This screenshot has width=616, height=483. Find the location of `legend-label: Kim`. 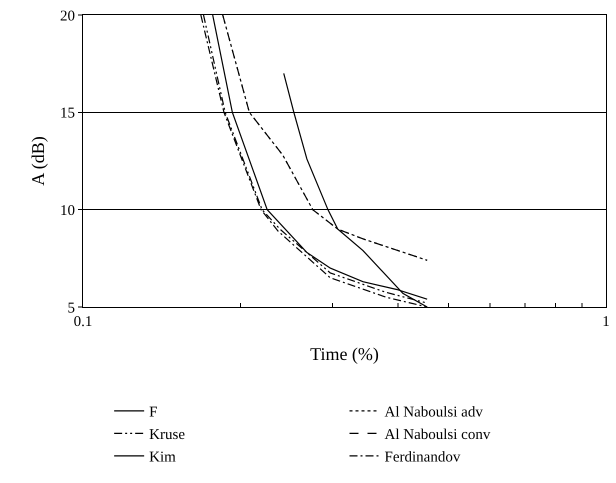

legend-label: Kim is located at coordinates (162, 458).